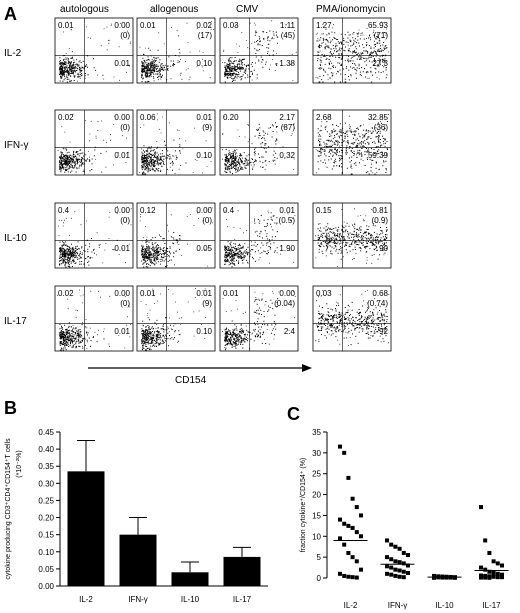 This screenshot has width=520, height=613. I want to click on quadrant-value-ur-percent: (0.9), so click(380, 220).